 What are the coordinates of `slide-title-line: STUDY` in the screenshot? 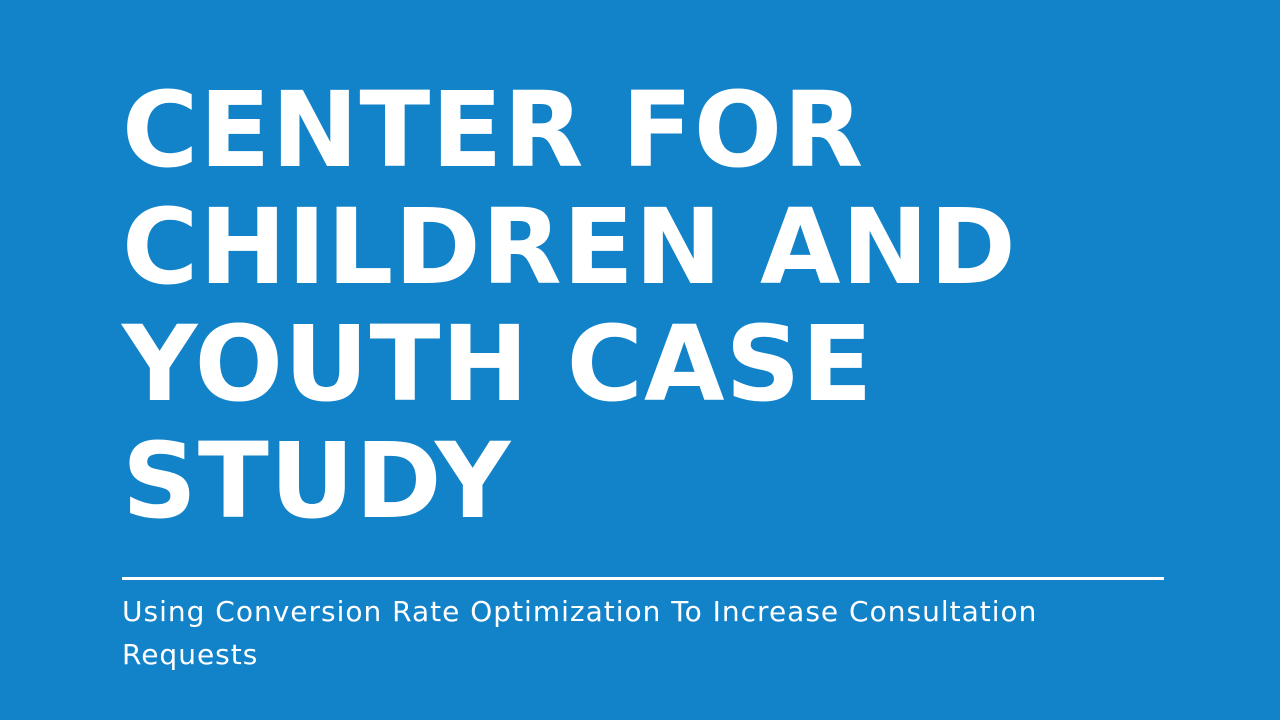 It's located at (317, 481).